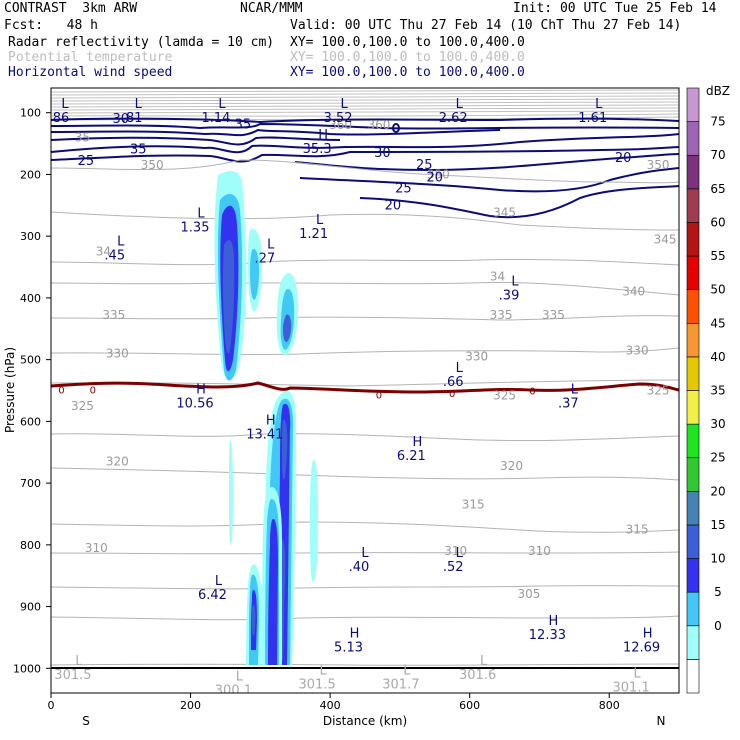 This screenshot has width=740, height=740. I want to click on colorbar-level-label: 60, so click(717, 222).